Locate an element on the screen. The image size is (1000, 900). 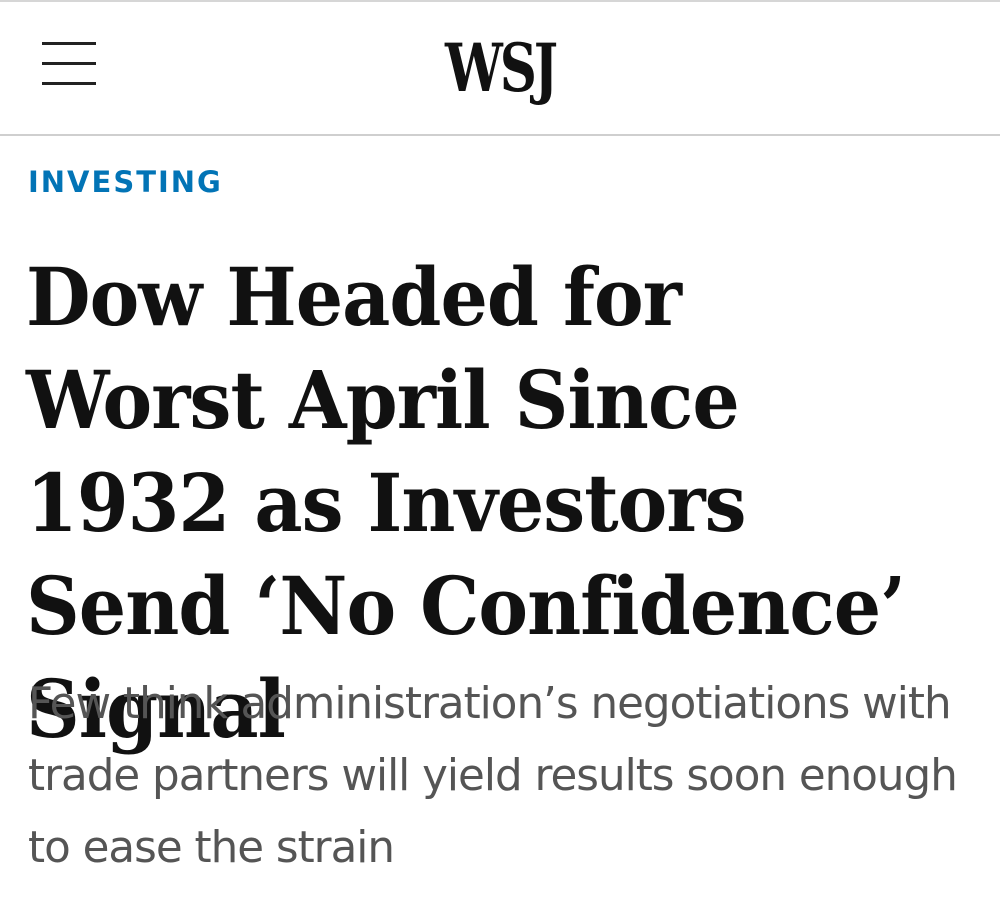
site-logo: WSJ is located at coordinates (501, 68).